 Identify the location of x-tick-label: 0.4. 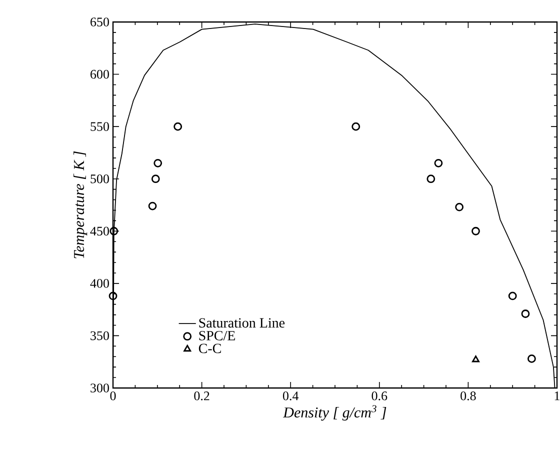
(290, 396).